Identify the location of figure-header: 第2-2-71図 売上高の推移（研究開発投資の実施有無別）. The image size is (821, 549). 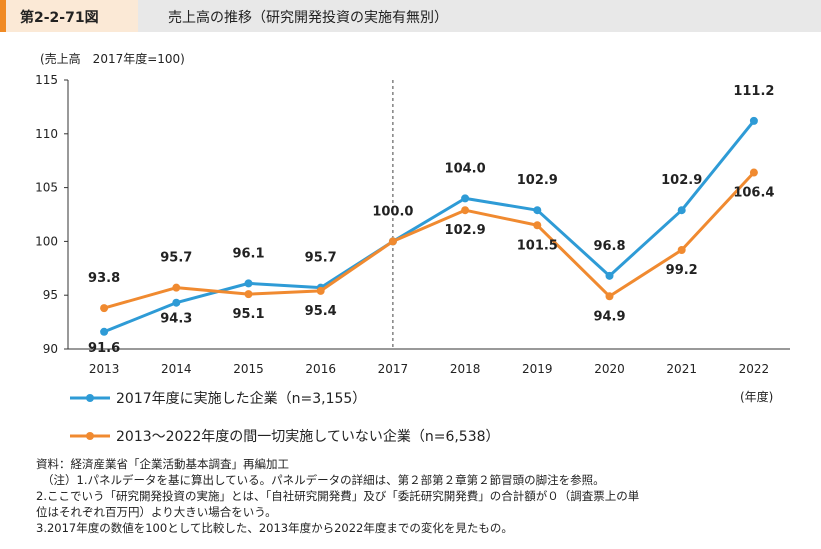
(410, 16).